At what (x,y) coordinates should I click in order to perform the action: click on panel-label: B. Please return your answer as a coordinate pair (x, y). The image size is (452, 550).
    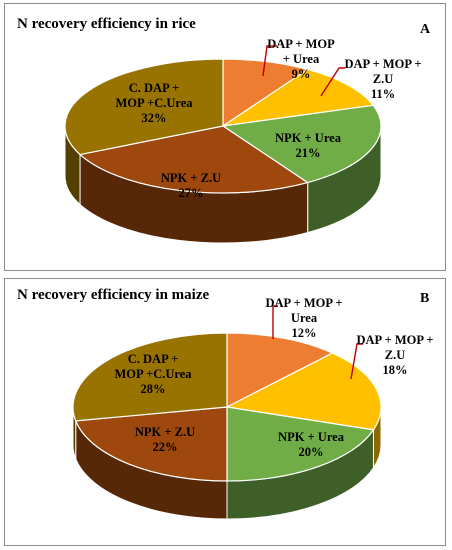
    Looking at the image, I should click on (424, 298).